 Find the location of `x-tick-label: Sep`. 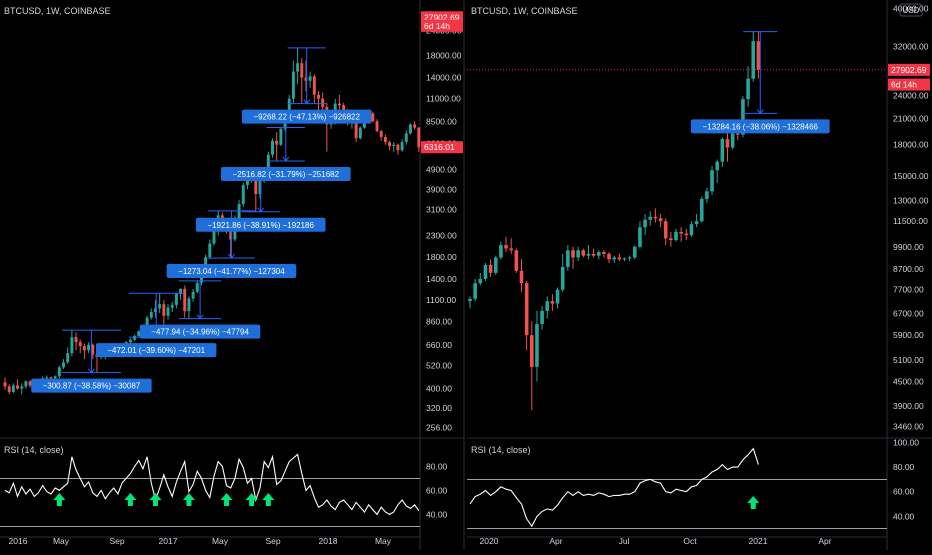

x-tick-label: Sep is located at coordinates (272, 541).